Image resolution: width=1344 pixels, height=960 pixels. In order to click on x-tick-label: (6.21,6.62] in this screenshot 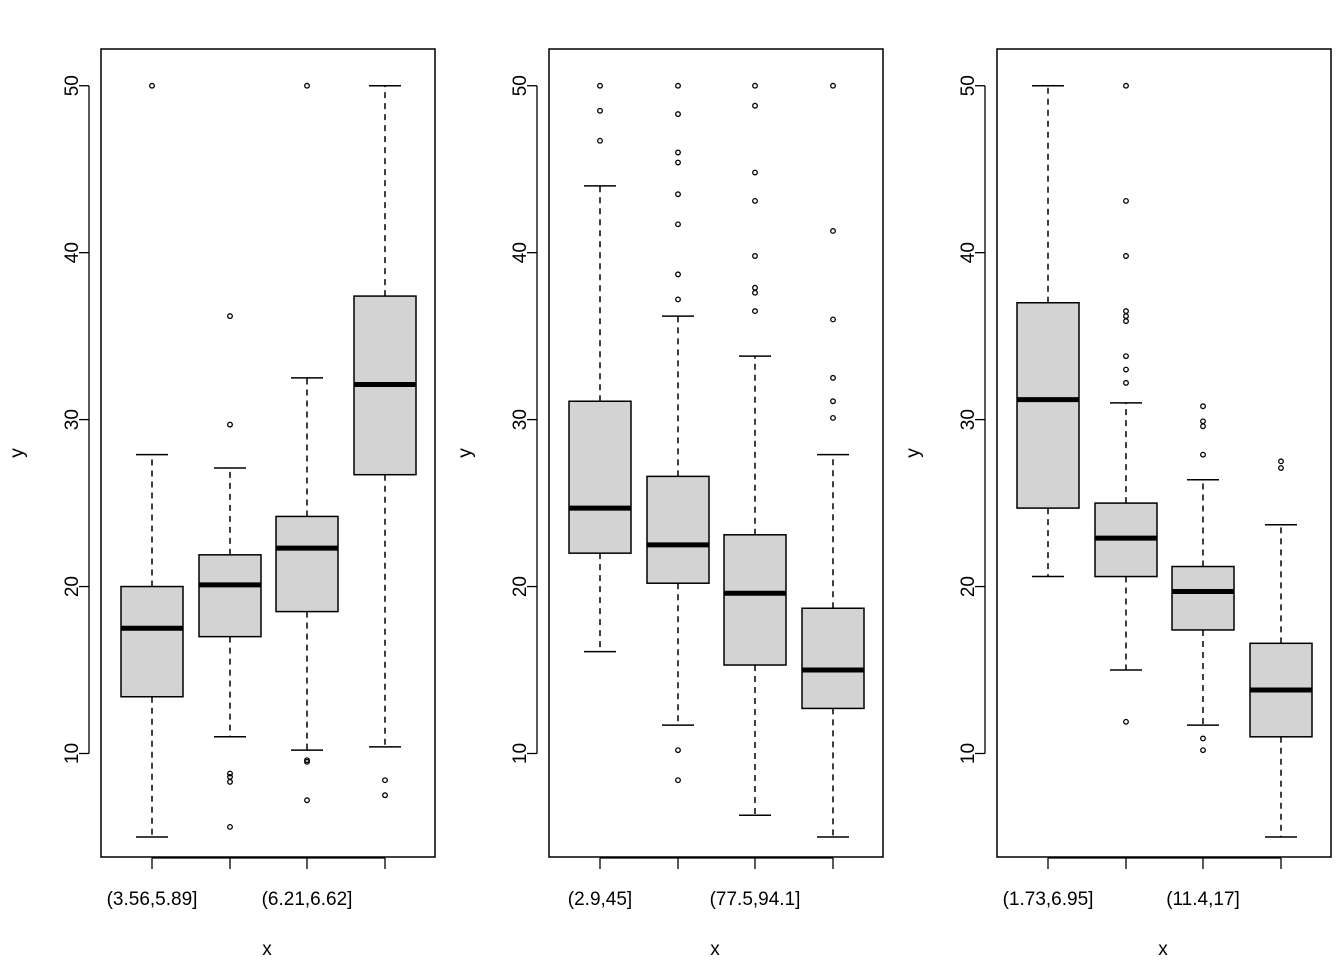, I will do `click(307, 899)`.